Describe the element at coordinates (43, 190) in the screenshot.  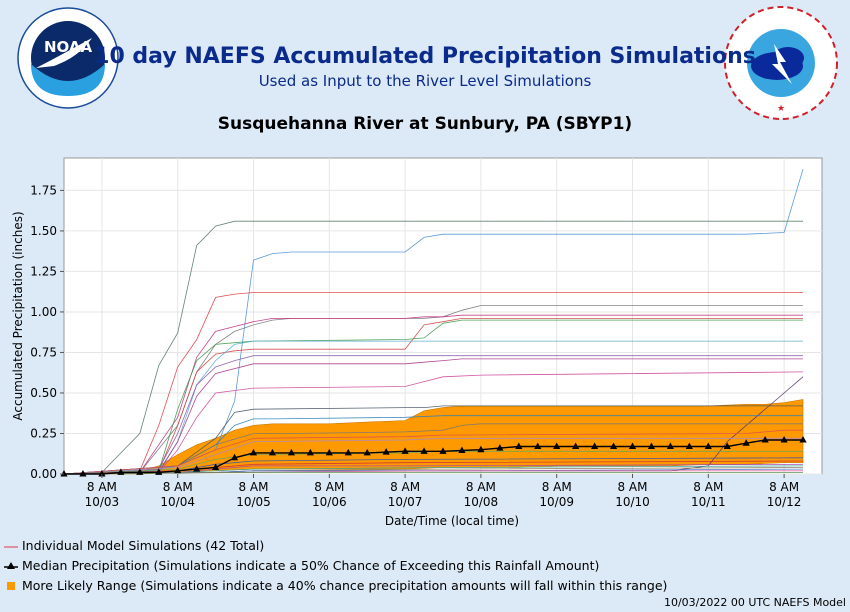
I see `y-tick-label: 1.75` at that location.